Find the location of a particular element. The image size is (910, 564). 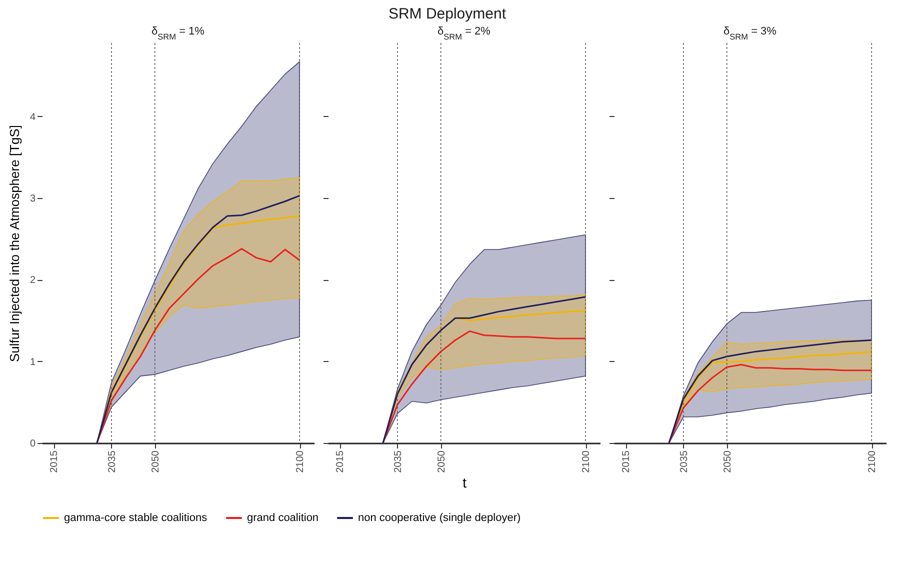

y-tick-label: 0 is located at coordinates (33, 444).